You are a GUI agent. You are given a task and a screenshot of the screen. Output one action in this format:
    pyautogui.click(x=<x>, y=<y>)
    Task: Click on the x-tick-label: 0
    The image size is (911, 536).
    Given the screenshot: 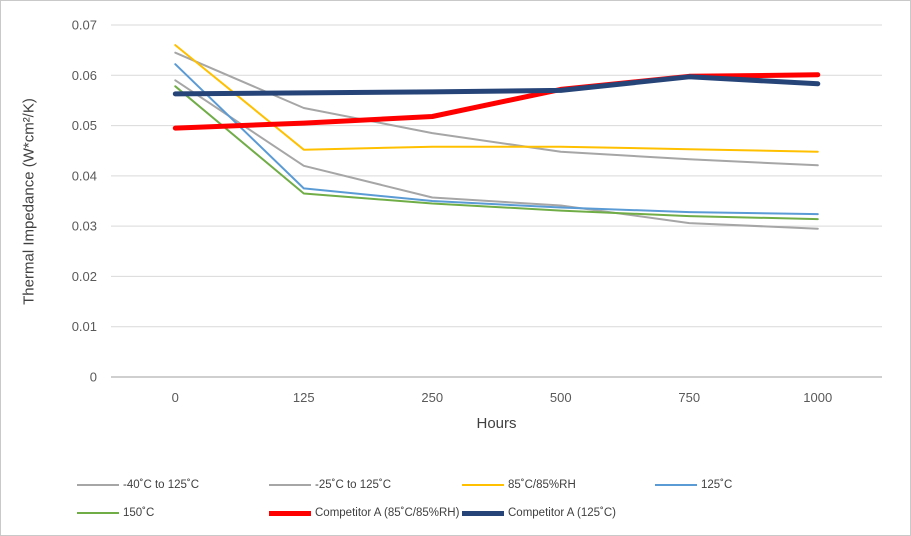 What is the action you would take?
    pyautogui.click(x=175, y=397)
    